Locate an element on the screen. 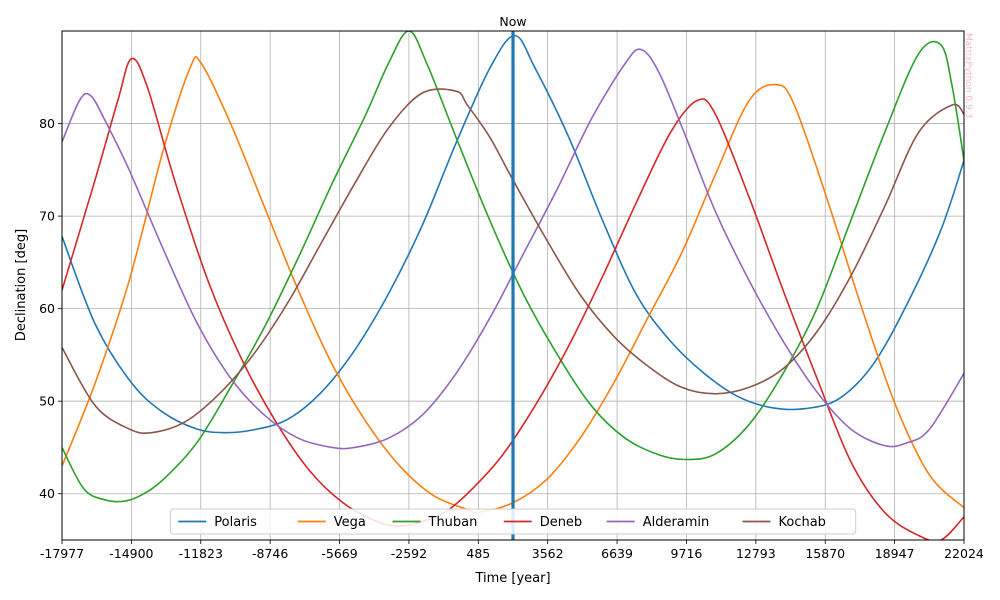 This screenshot has height=600, width=1000. y-tick-label: 80 is located at coordinates (47, 123).